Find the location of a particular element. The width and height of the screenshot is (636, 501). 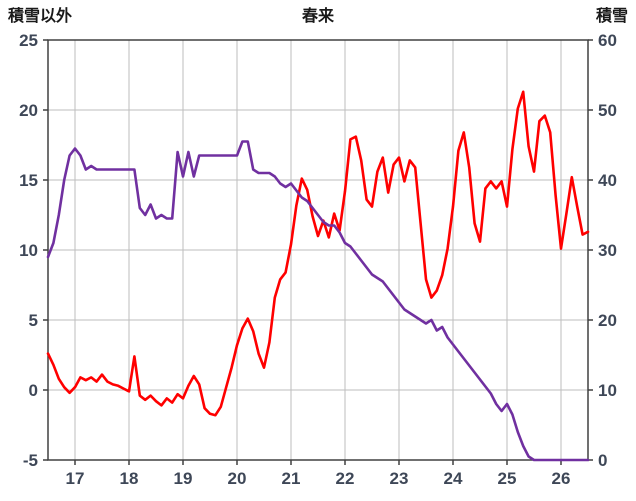

left-tick-label: 10 is located at coordinates (28, 250).